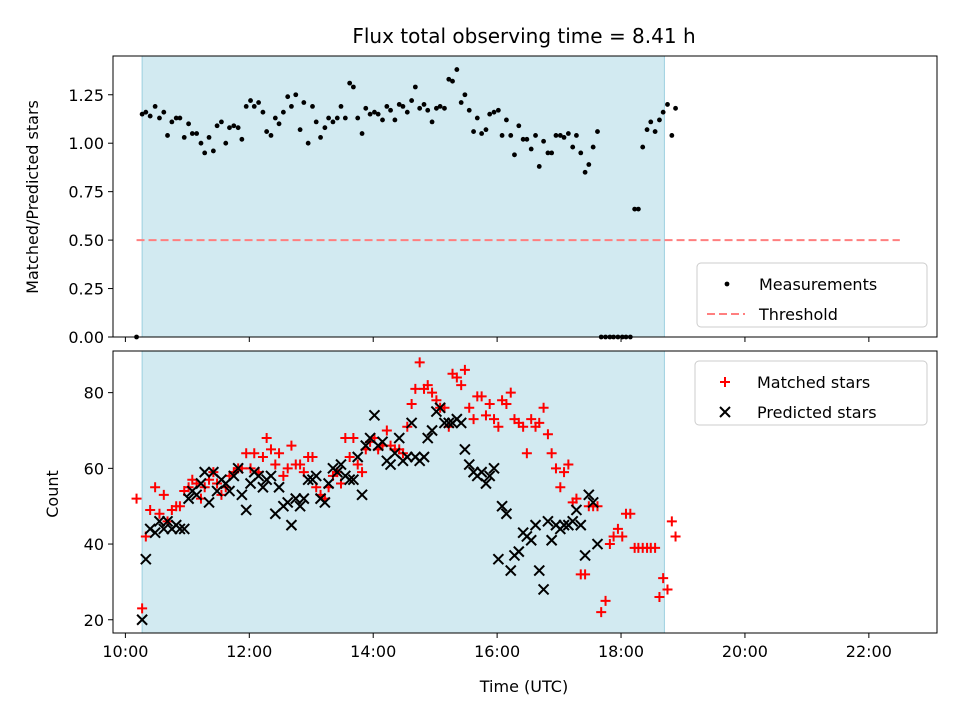 The image size is (960, 724). Describe the element at coordinates (249, 651) in the screenshot. I see `bottom-x-tick-label: 12:00` at that location.